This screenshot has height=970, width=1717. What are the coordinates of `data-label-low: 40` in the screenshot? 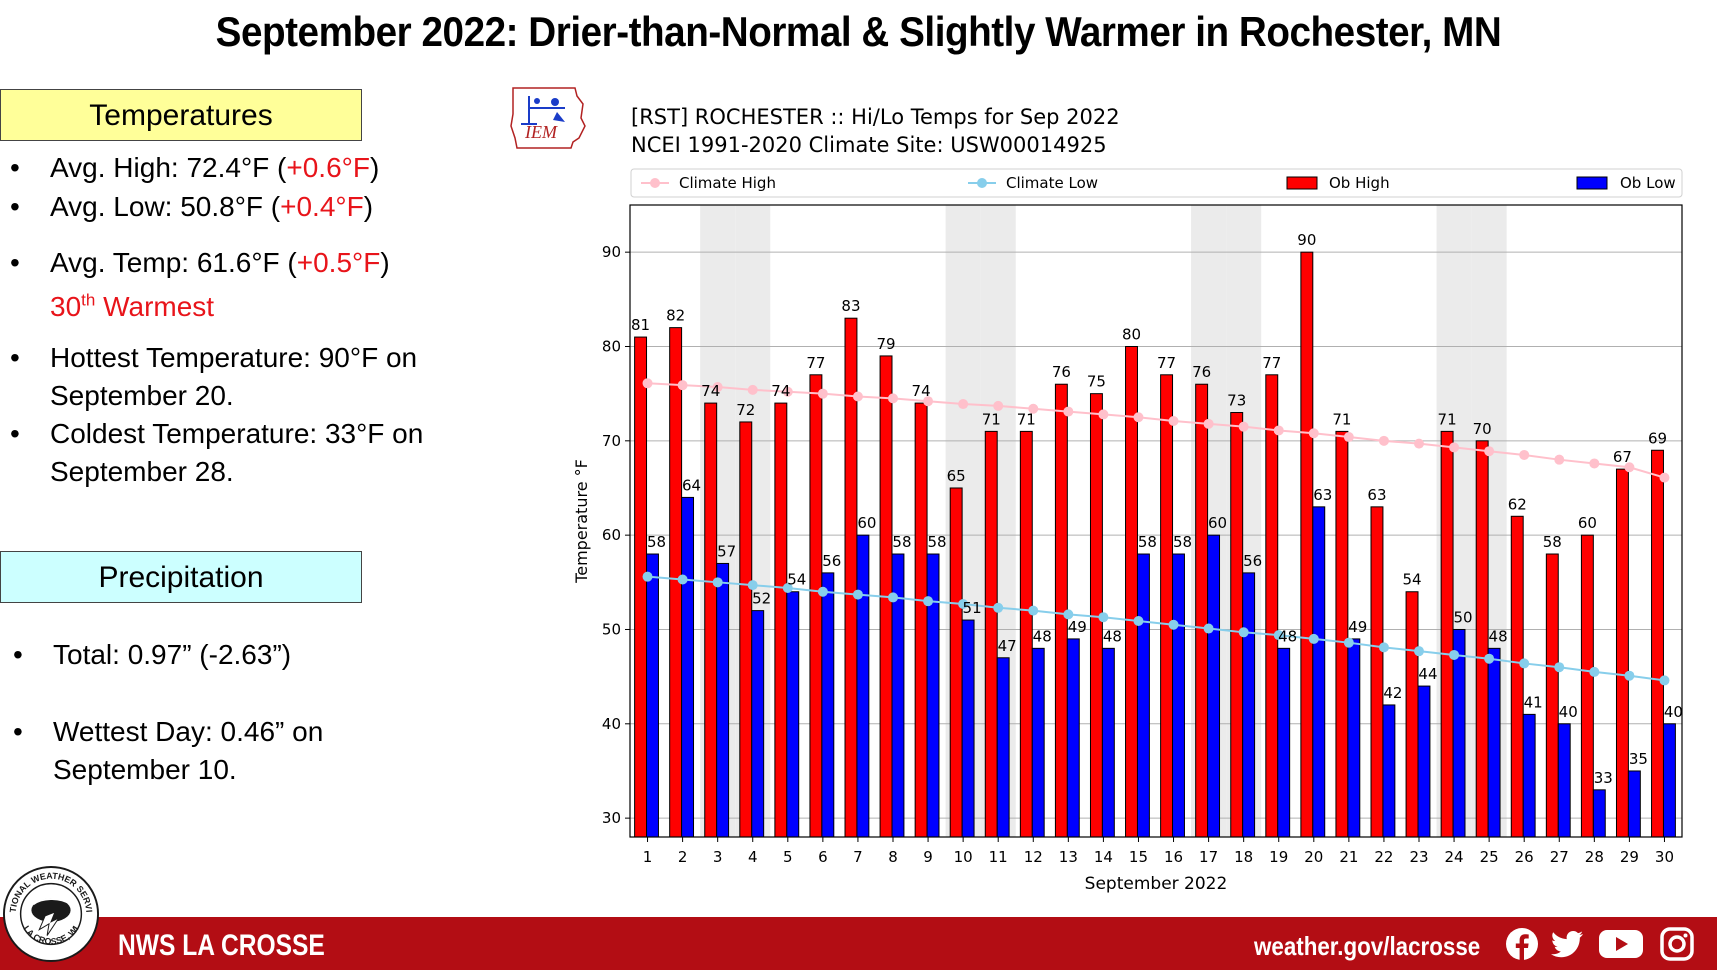 It's located at (1568, 712).